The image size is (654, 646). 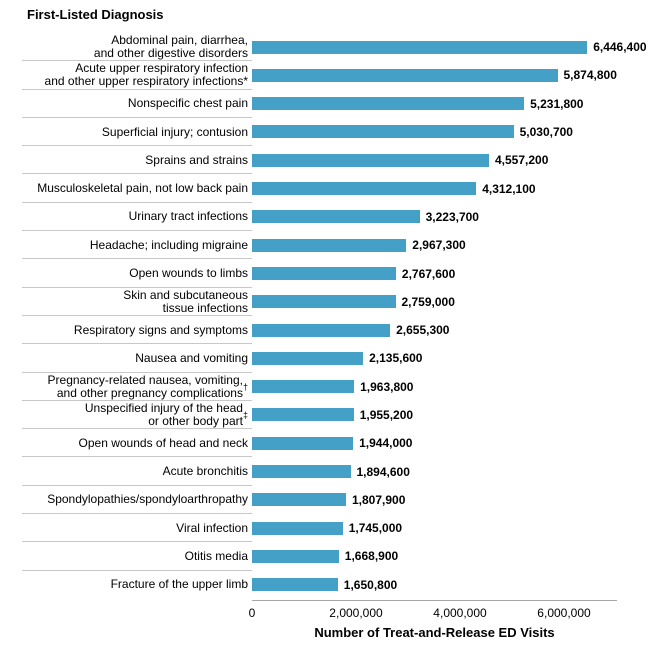 What do you see at coordinates (371, 556) in the screenshot?
I see `value-label: 1,668,900` at bounding box center [371, 556].